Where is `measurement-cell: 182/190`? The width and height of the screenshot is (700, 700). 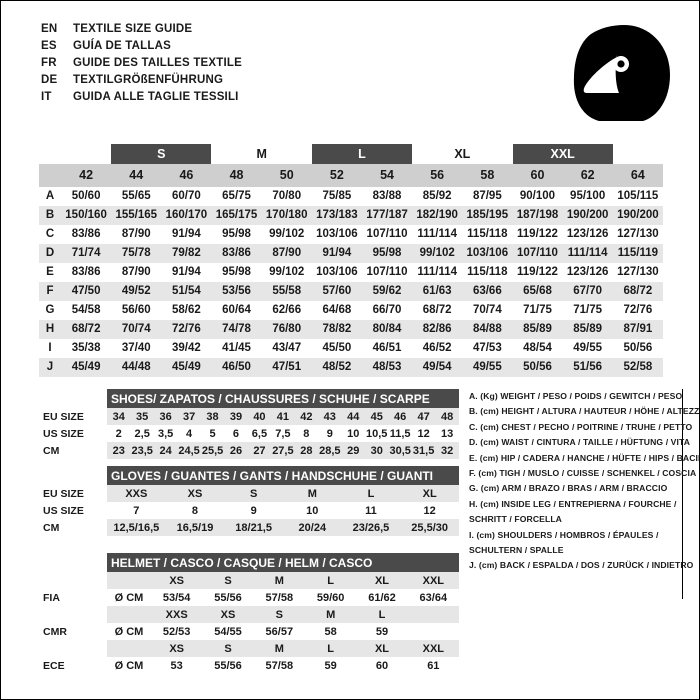 measurement-cell: 182/190 is located at coordinates (437, 215).